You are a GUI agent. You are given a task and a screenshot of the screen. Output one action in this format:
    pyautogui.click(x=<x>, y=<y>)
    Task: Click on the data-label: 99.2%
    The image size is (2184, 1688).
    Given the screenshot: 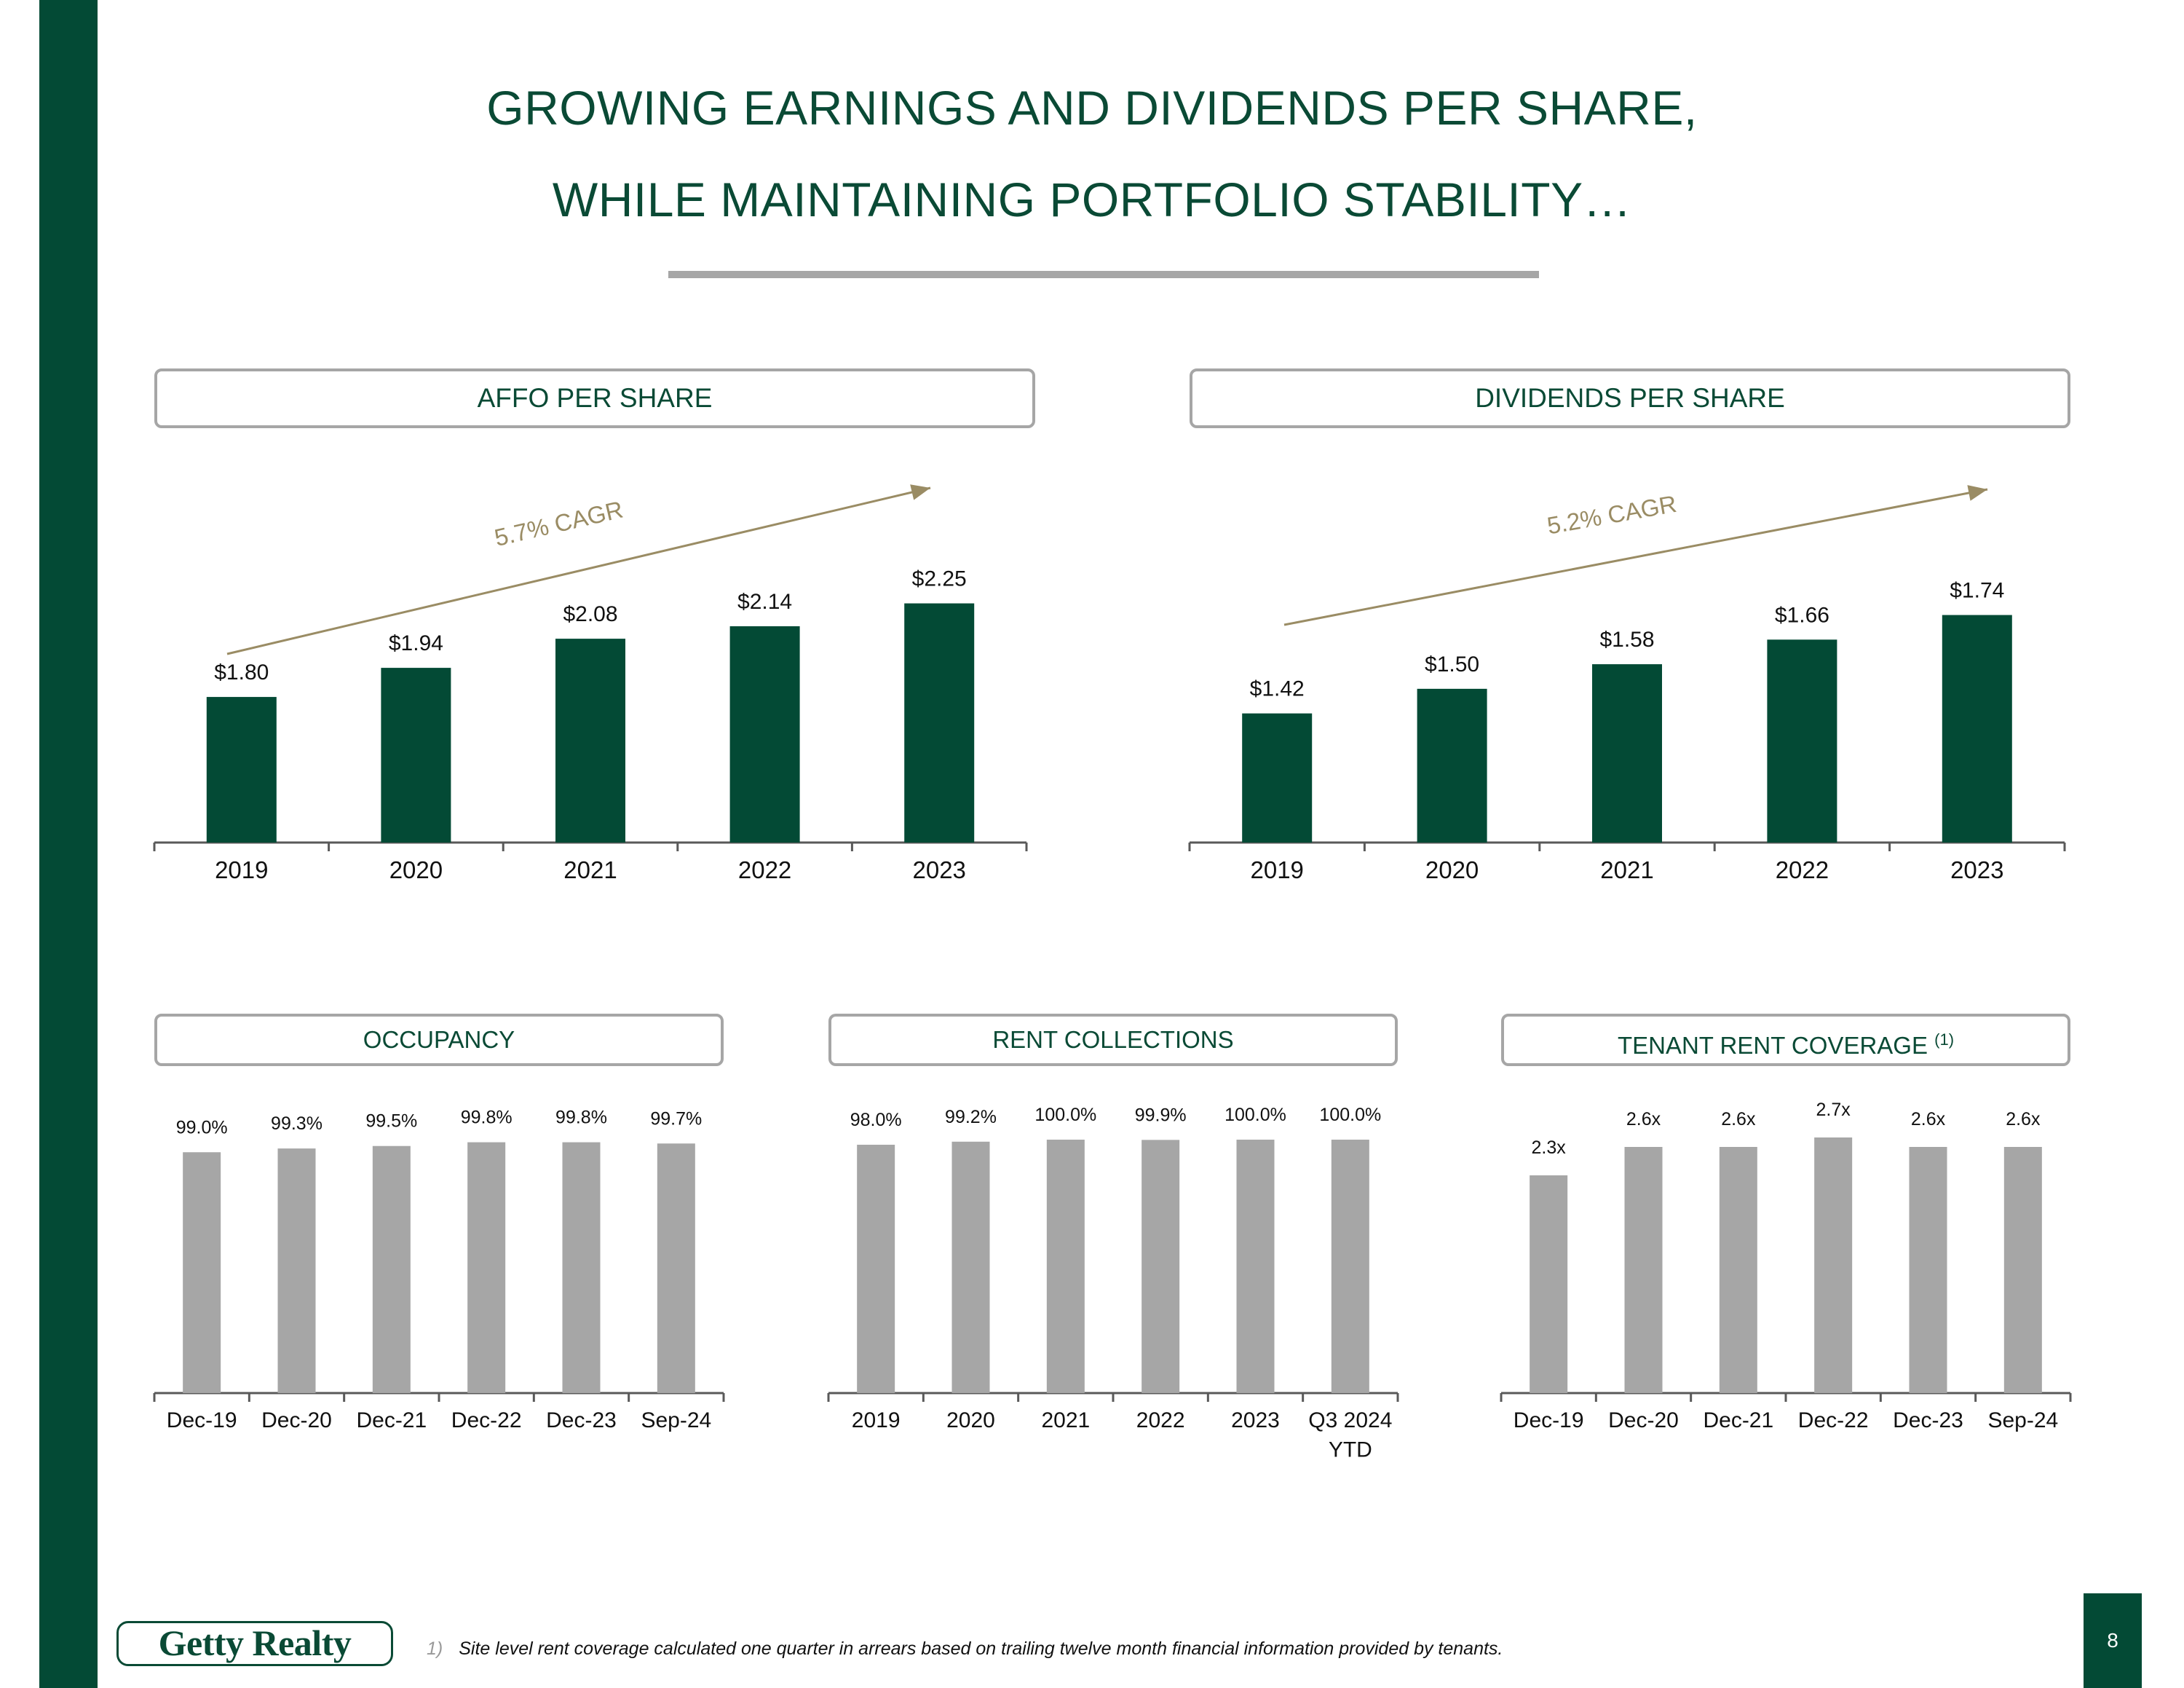 What is the action you would take?
    pyautogui.click(x=971, y=1117)
    